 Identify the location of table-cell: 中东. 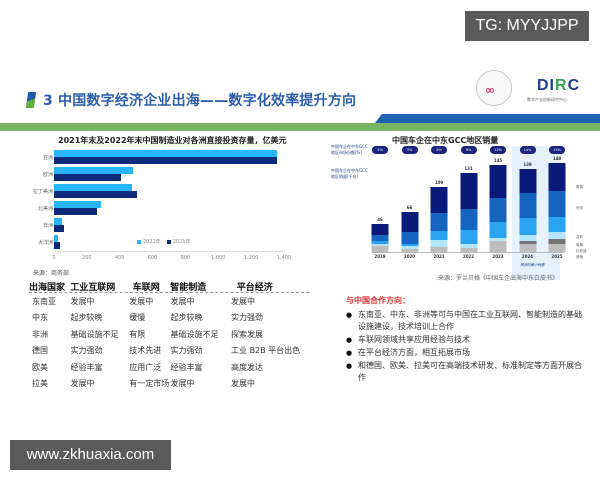
(40, 318).